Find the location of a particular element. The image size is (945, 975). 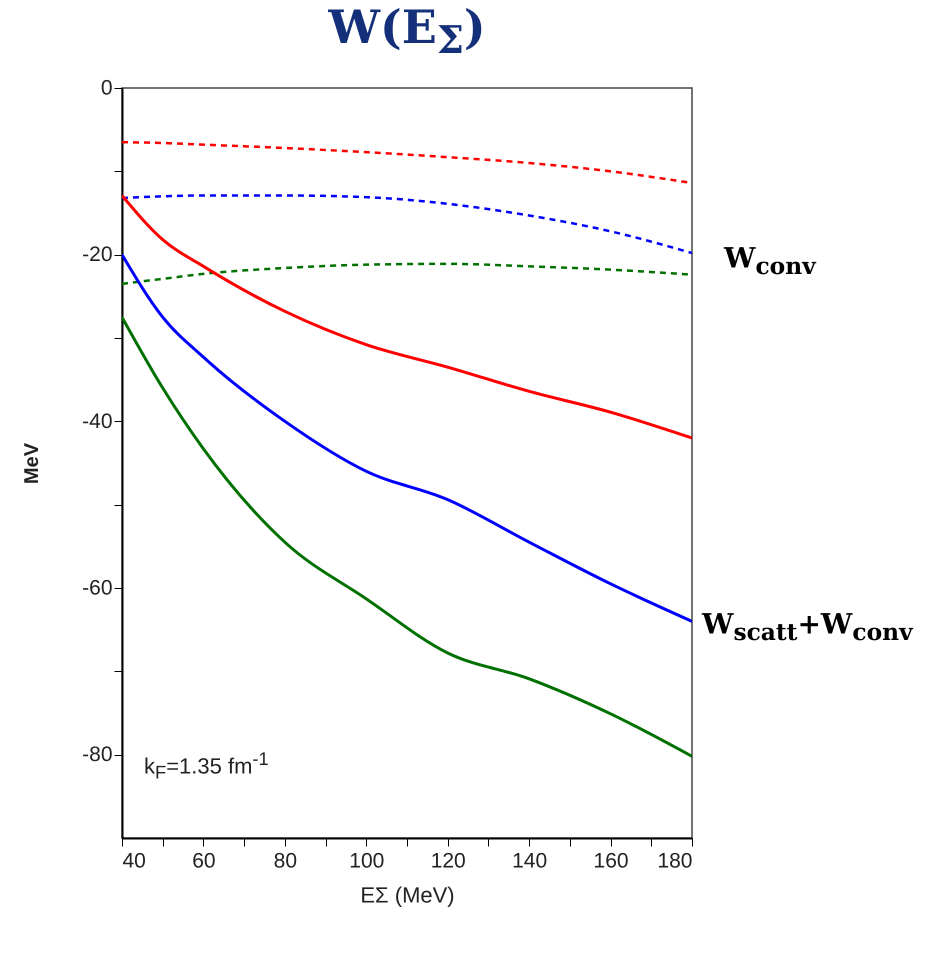

y-tick-label: -60 is located at coordinates (97, 588).